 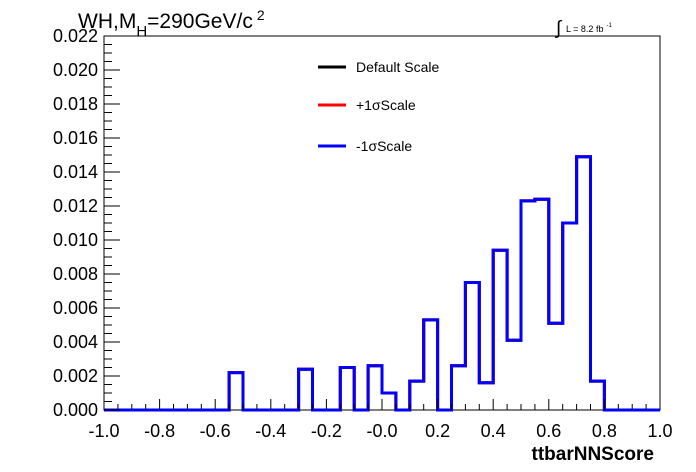 I want to click on x-tick-label: -0.2, so click(x=326, y=431).